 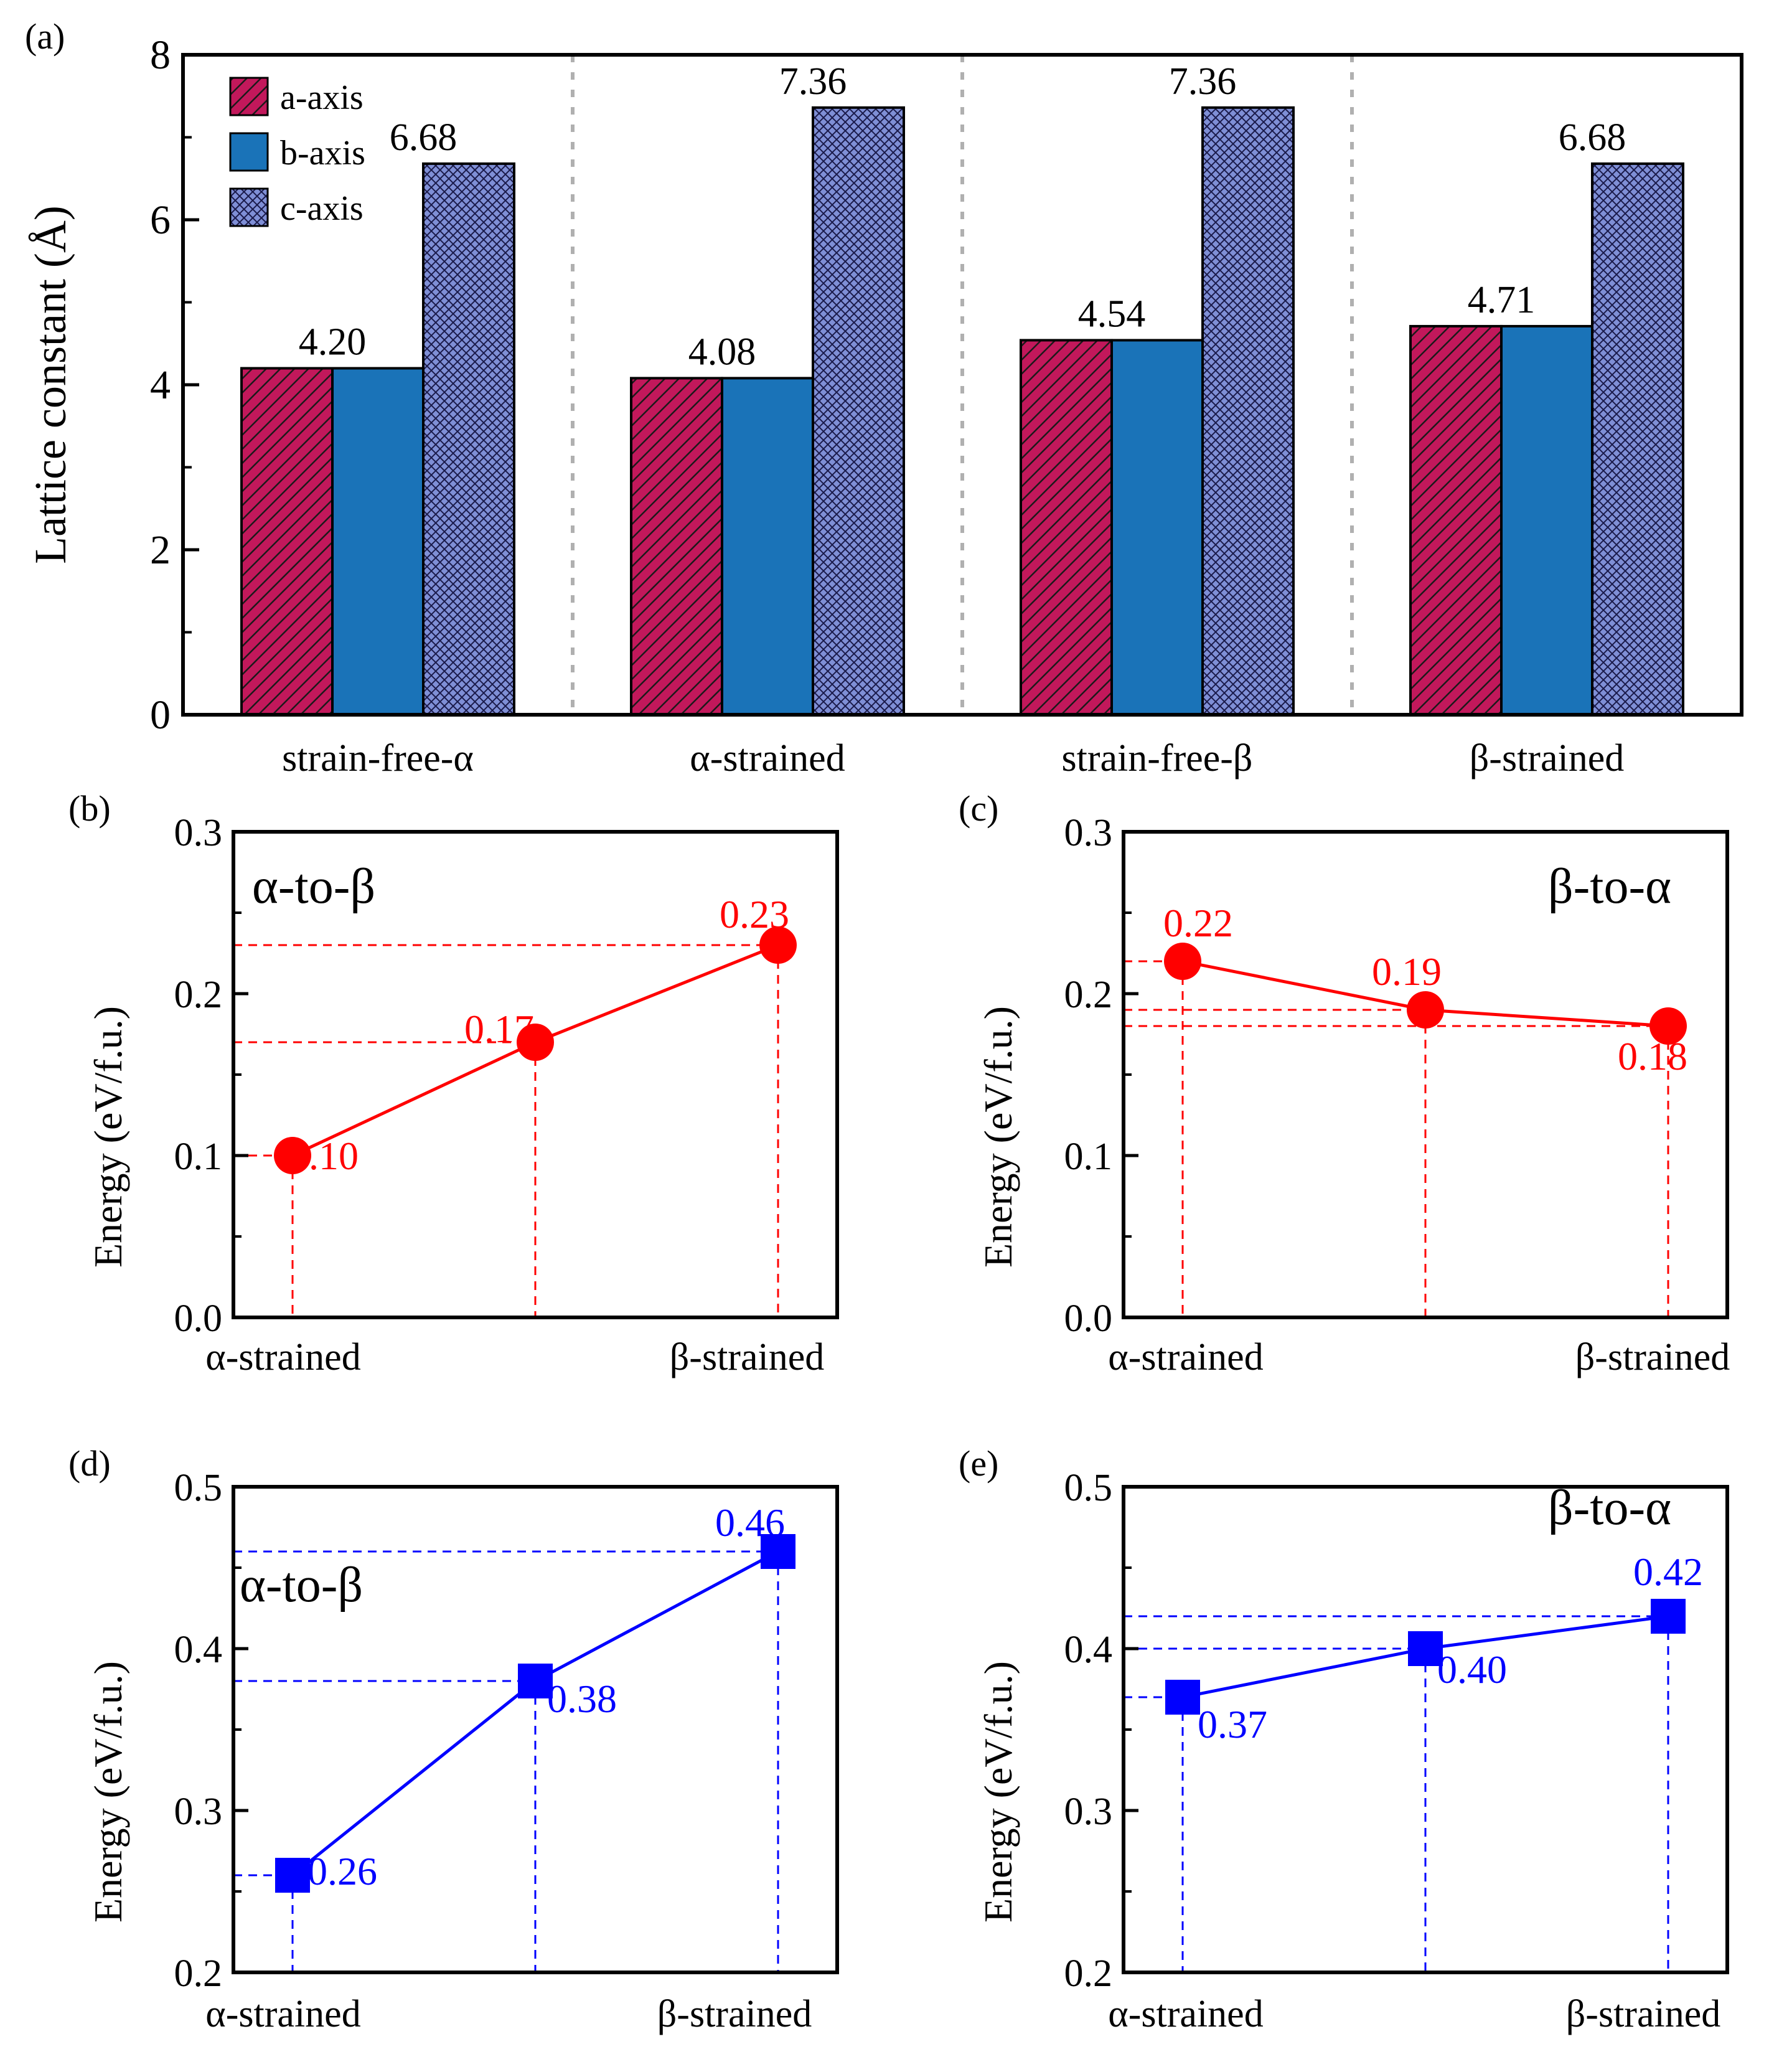 What do you see at coordinates (378, 758) in the screenshot?
I see `category-label: strain-free-α` at bounding box center [378, 758].